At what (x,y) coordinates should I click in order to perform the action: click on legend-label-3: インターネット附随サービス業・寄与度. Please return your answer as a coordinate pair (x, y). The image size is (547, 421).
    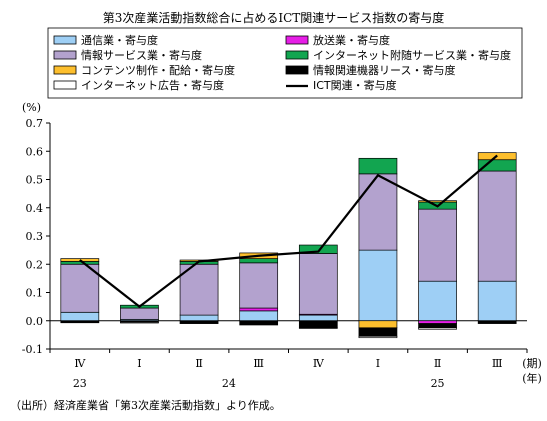
    Looking at the image, I should click on (412, 55).